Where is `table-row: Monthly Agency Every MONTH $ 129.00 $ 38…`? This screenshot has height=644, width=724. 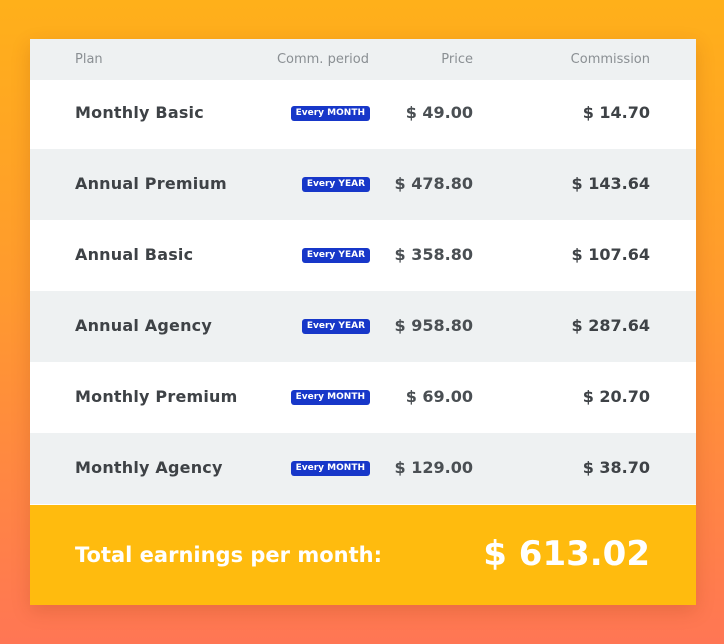 table-row: Monthly Agency Every MONTH $ 129.00 $ 38… is located at coordinates (363, 468).